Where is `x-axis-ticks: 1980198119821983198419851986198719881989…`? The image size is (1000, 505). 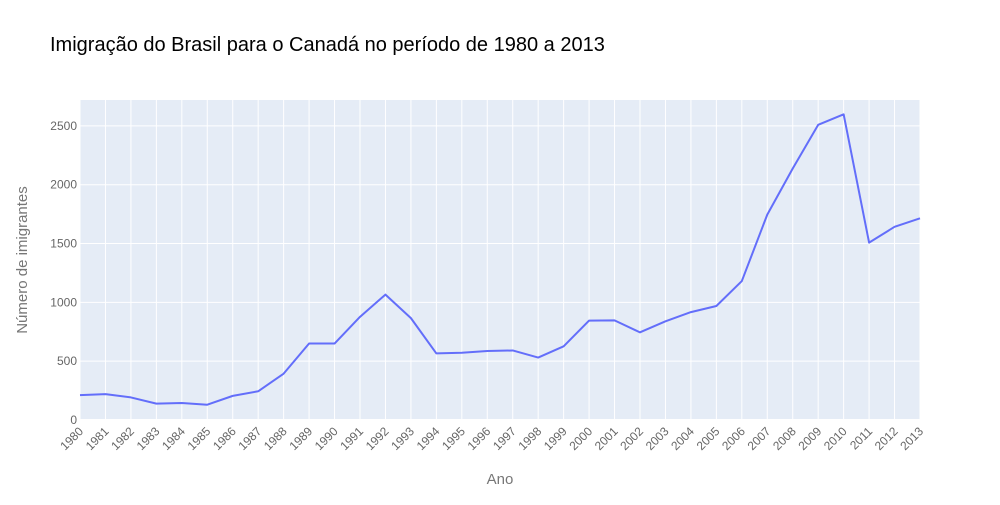
x-axis-ticks: 1980198119821983198419851986198719881989… is located at coordinates (491, 438).